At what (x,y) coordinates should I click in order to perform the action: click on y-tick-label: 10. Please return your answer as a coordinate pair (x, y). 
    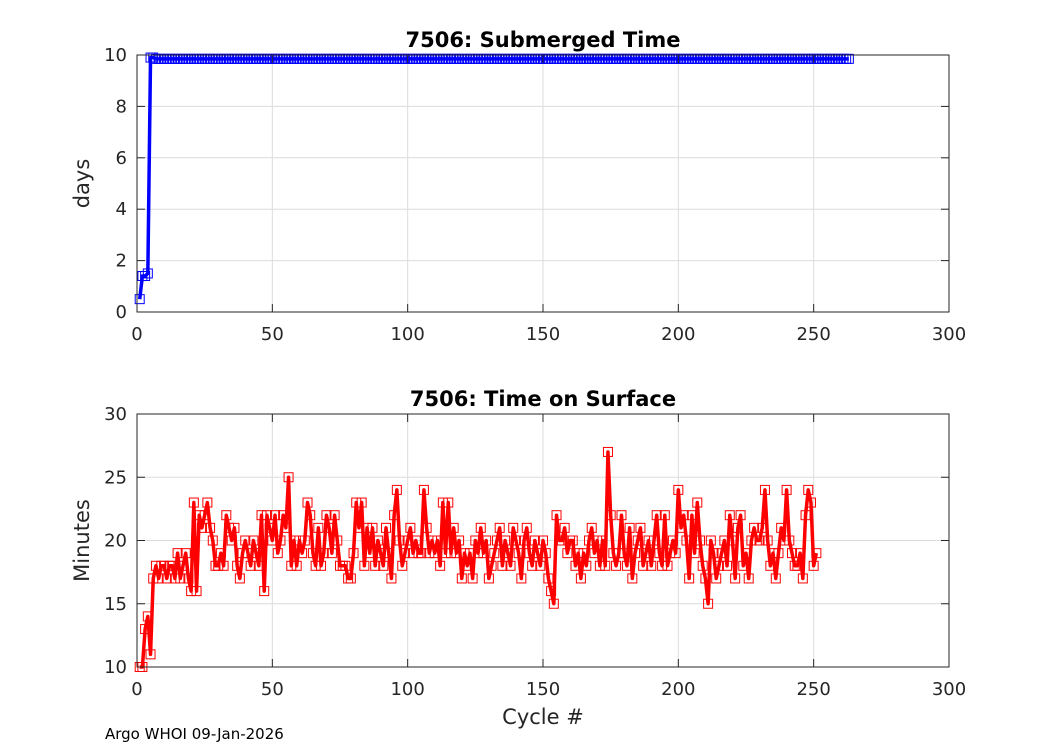
    Looking at the image, I should click on (115, 55).